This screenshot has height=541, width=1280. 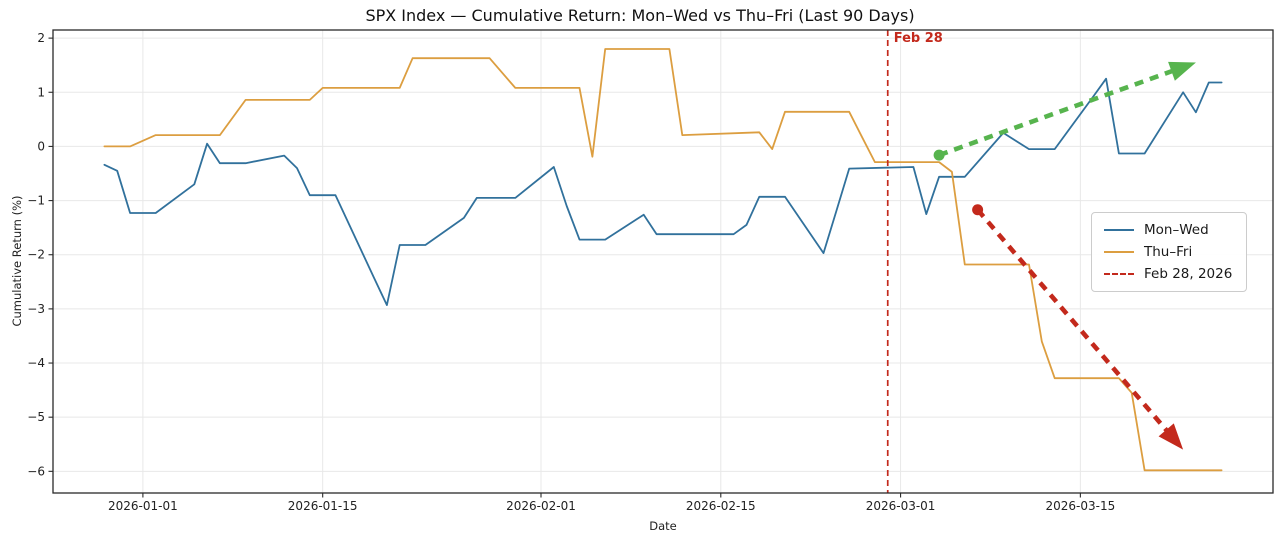 I want to click on legend-label: Feb 28, 2026, so click(x=1188, y=274).